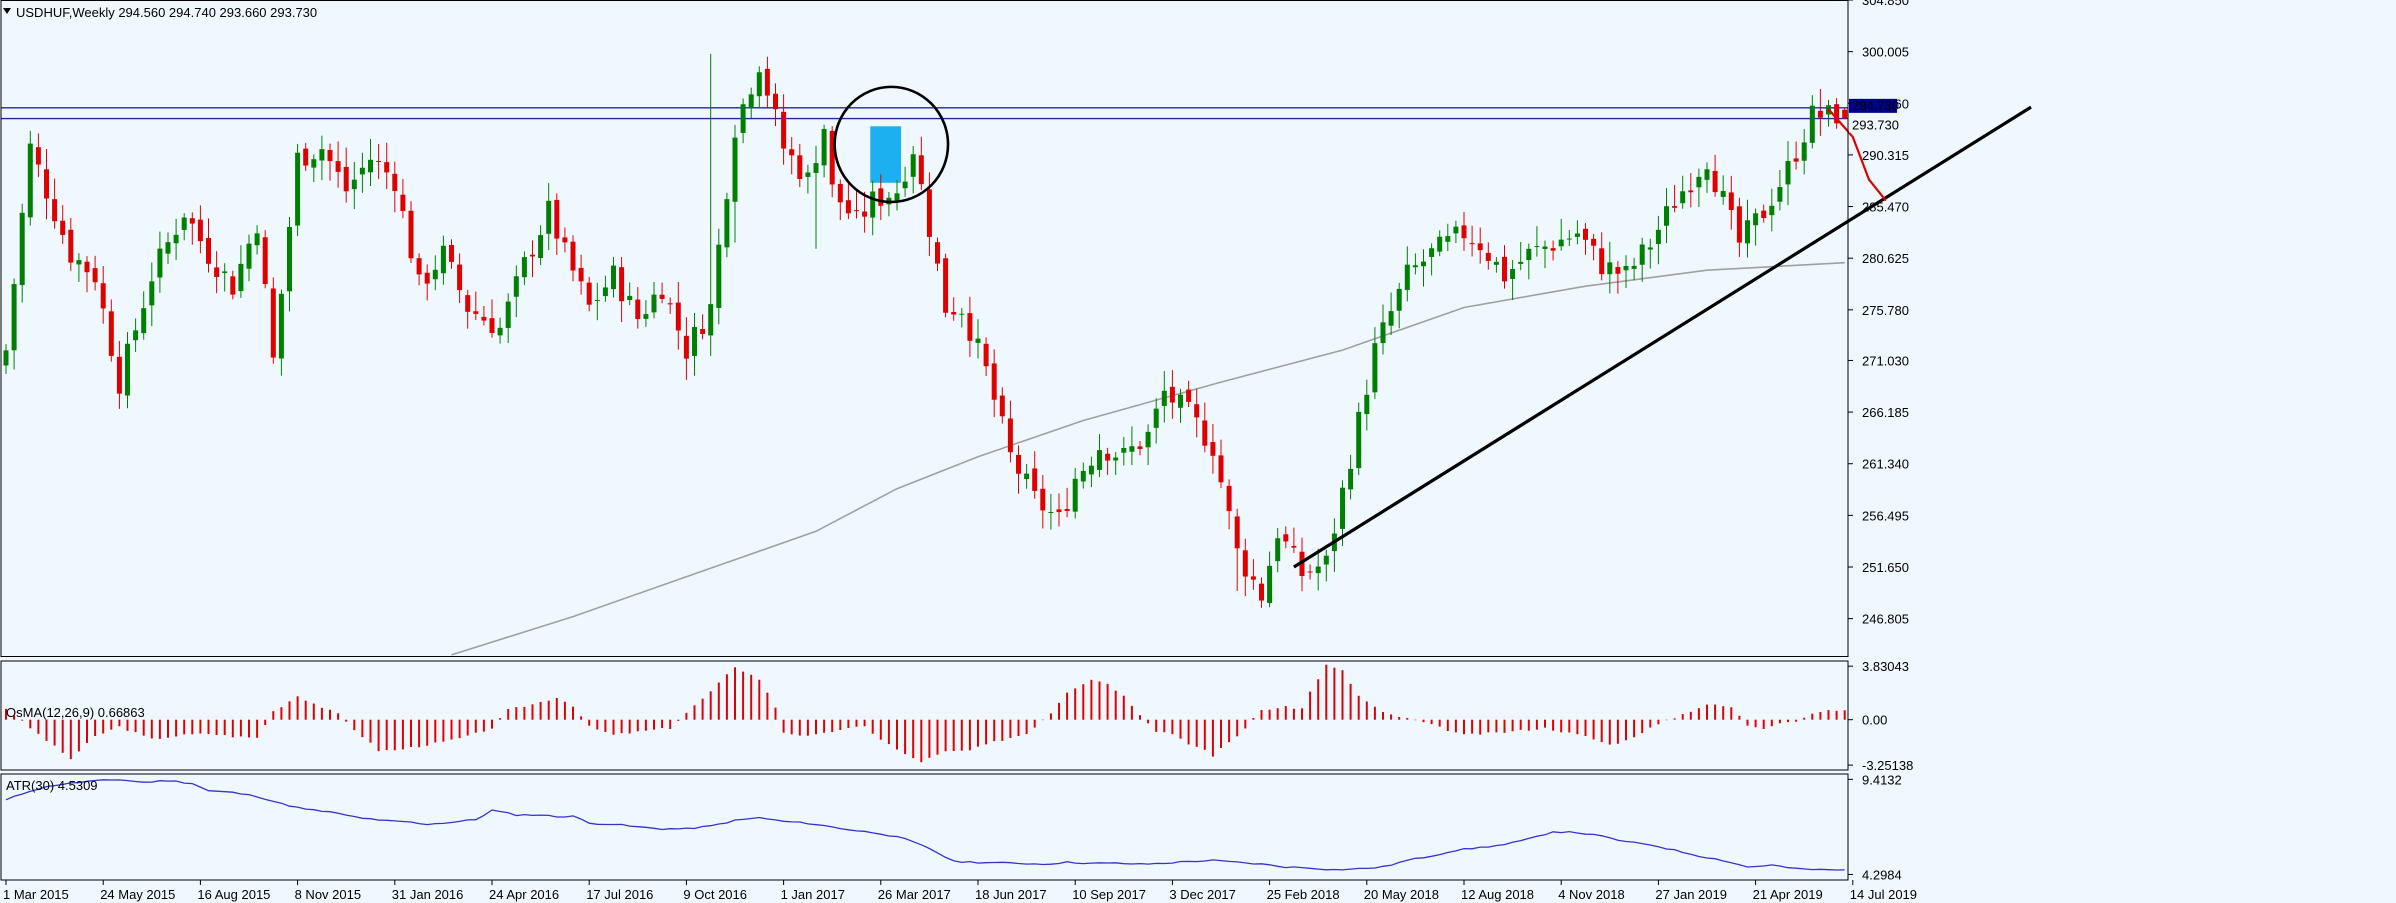 The image size is (2396, 903). Describe the element at coordinates (886, 154) in the screenshot. I see `highlight-box` at that location.